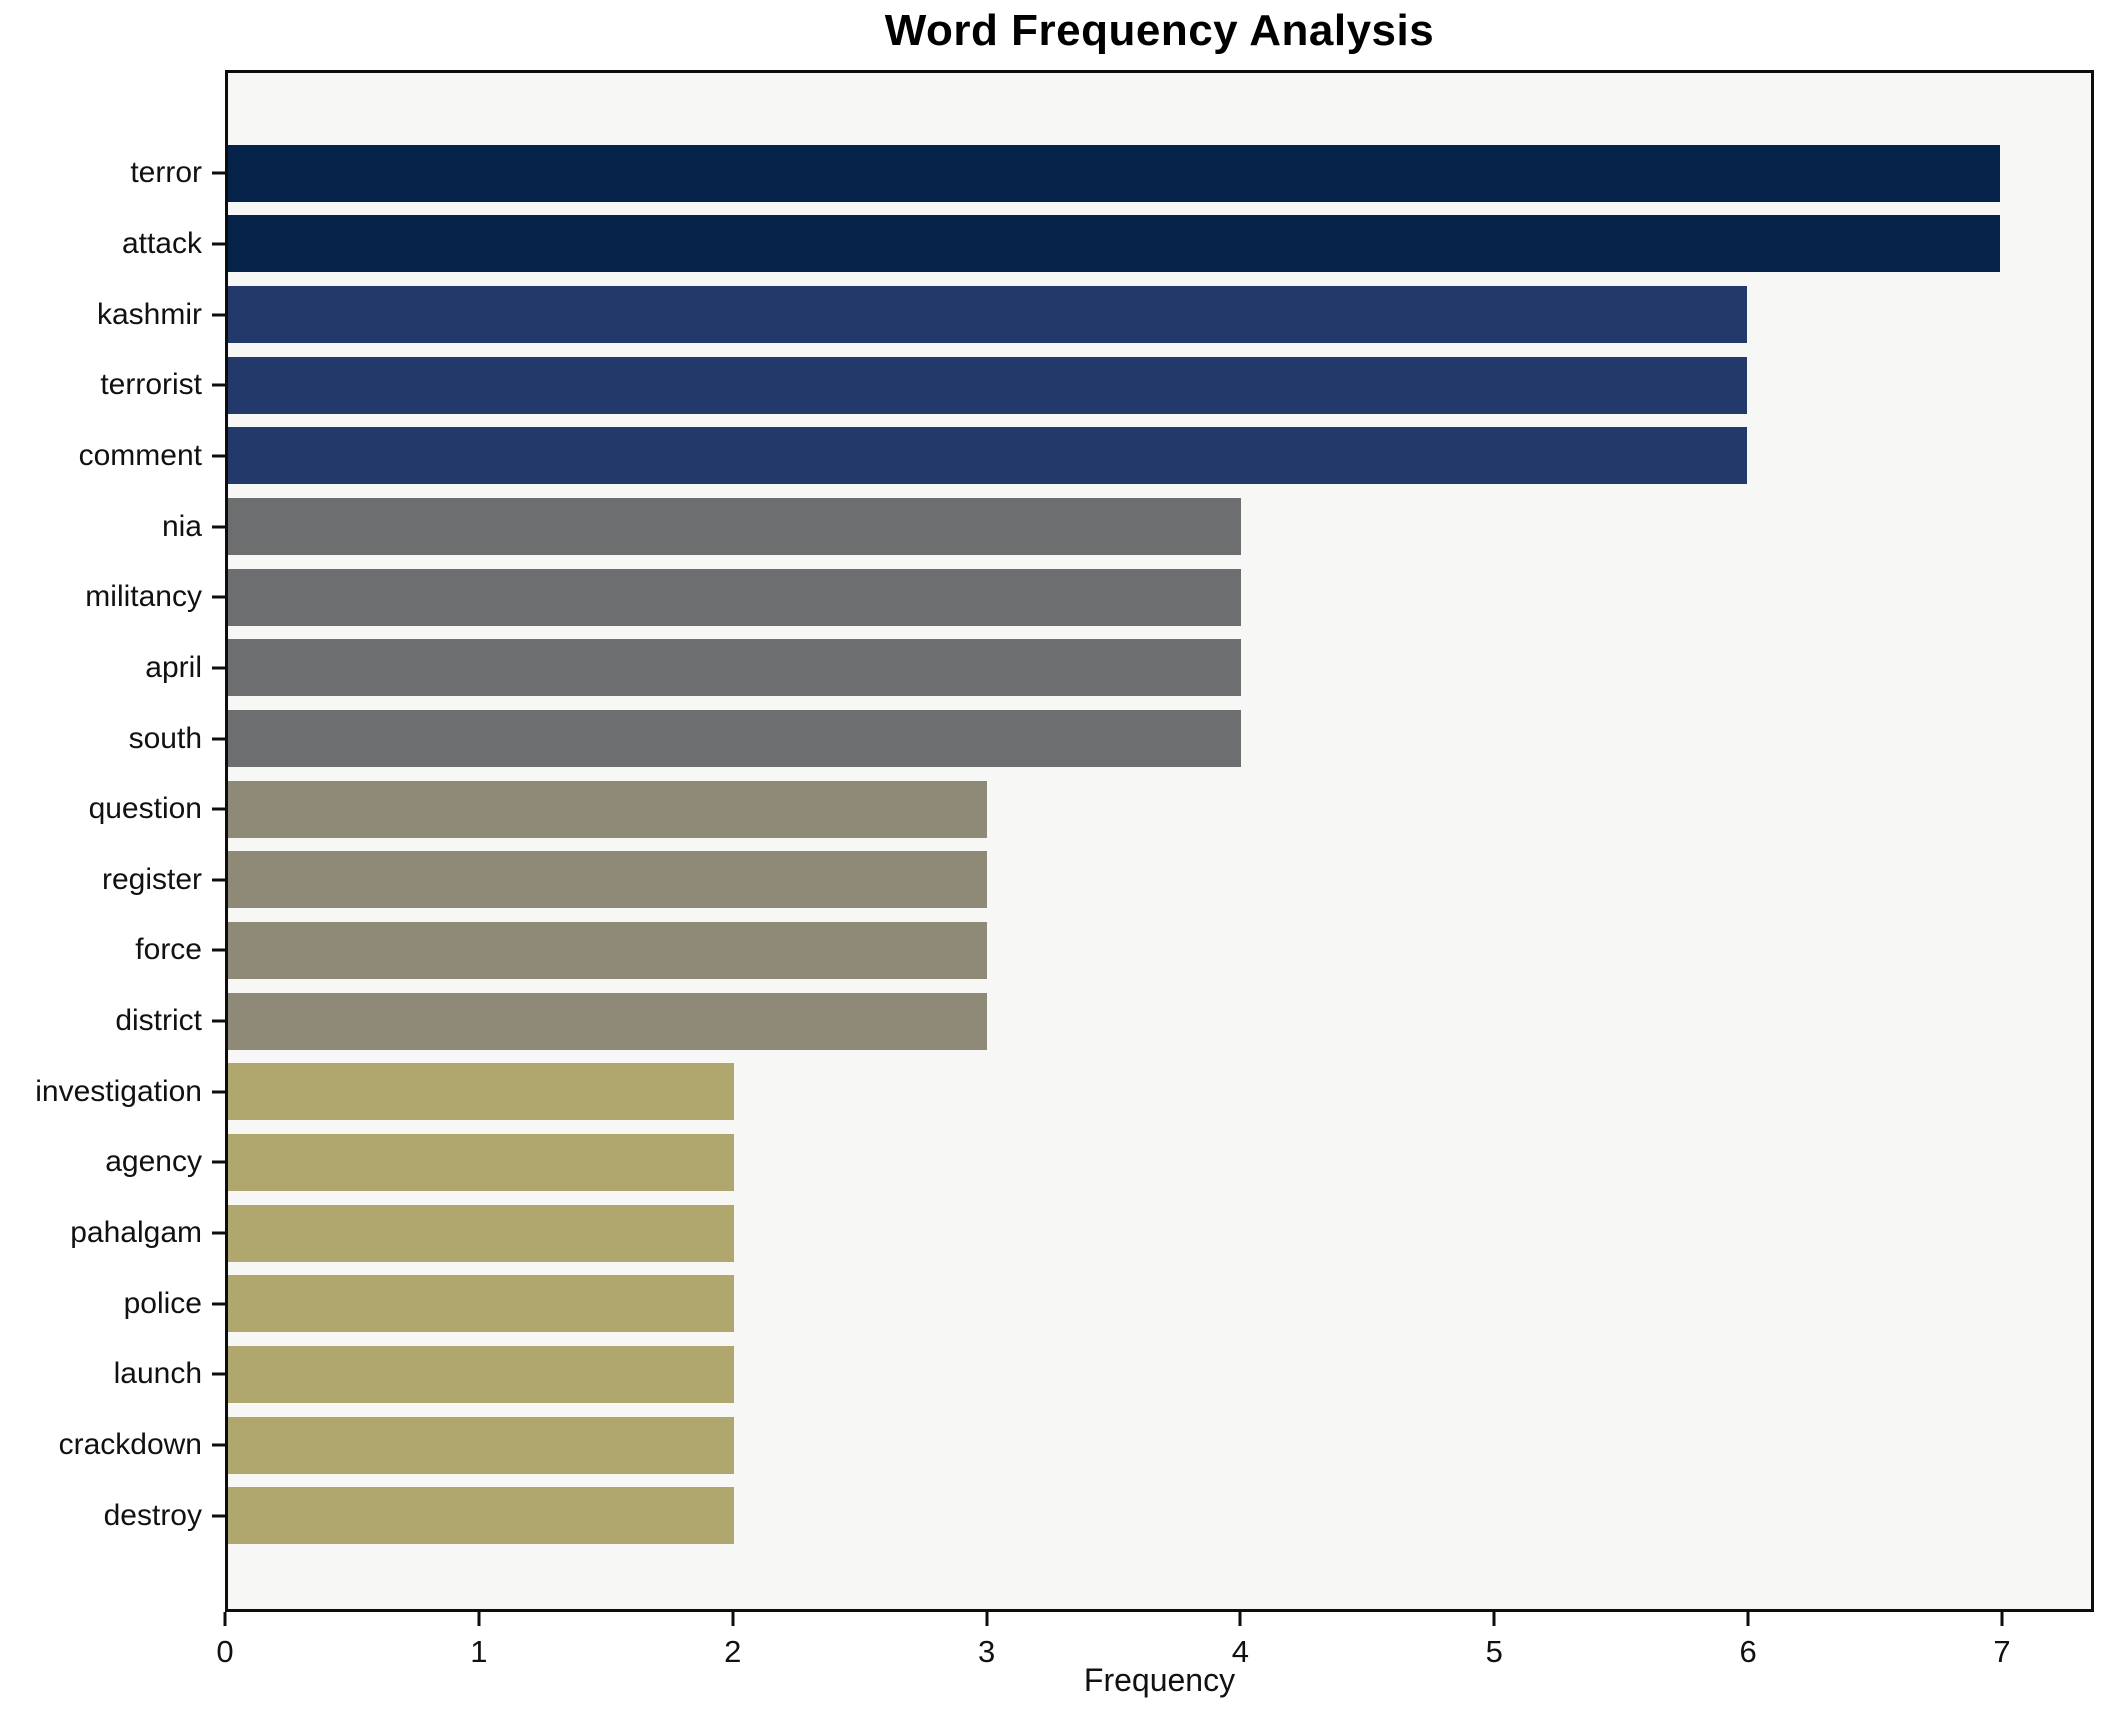 The width and height of the screenshot is (2104, 1722). Describe the element at coordinates (481, 1304) in the screenshot. I see `bar-police` at that location.